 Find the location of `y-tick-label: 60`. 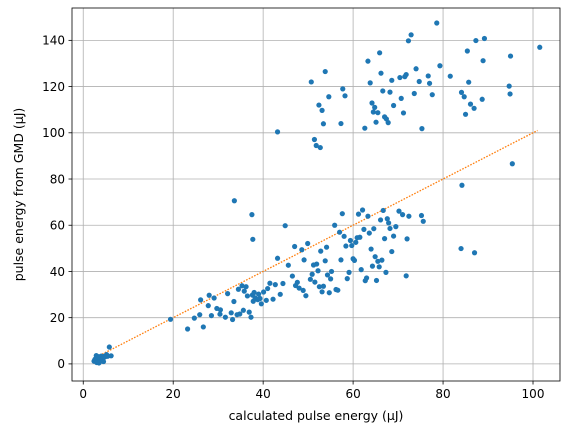

y-tick-label: 60 is located at coordinates (57, 226).